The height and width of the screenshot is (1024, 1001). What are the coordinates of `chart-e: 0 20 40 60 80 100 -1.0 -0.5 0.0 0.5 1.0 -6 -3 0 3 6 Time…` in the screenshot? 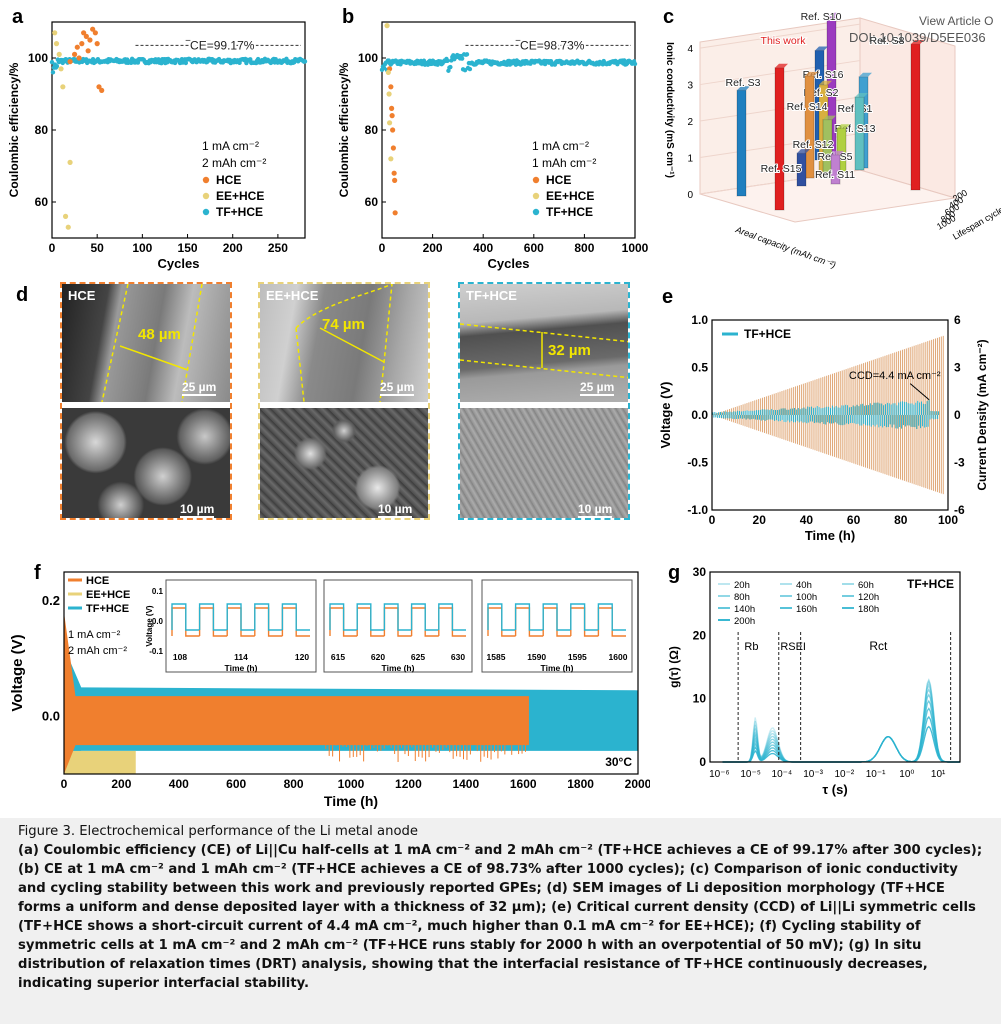 It's located at (823, 428).